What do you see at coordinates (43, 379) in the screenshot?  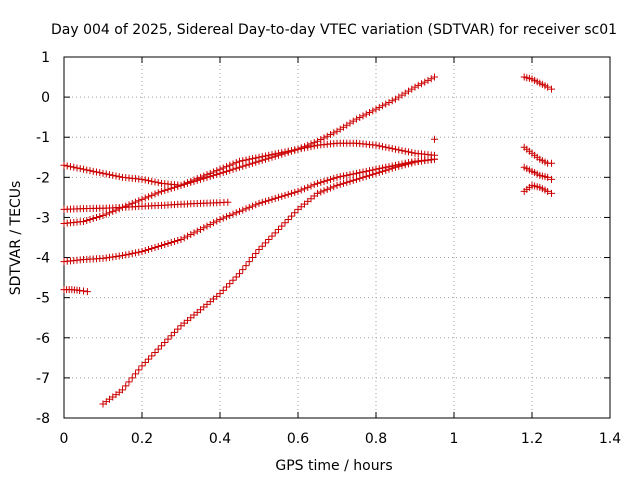 I see `y-tick-label: -7` at bounding box center [43, 379].